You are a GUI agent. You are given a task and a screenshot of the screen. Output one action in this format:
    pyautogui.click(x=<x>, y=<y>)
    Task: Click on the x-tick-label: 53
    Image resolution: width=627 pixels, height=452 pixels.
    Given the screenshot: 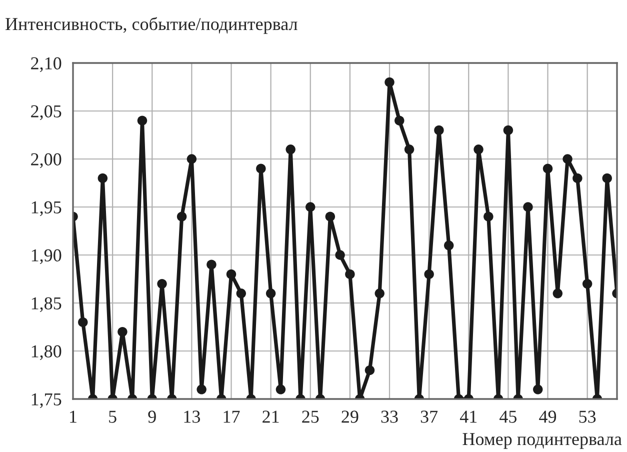 What is the action you would take?
    pyautogui.click(x=587, y=416)
    